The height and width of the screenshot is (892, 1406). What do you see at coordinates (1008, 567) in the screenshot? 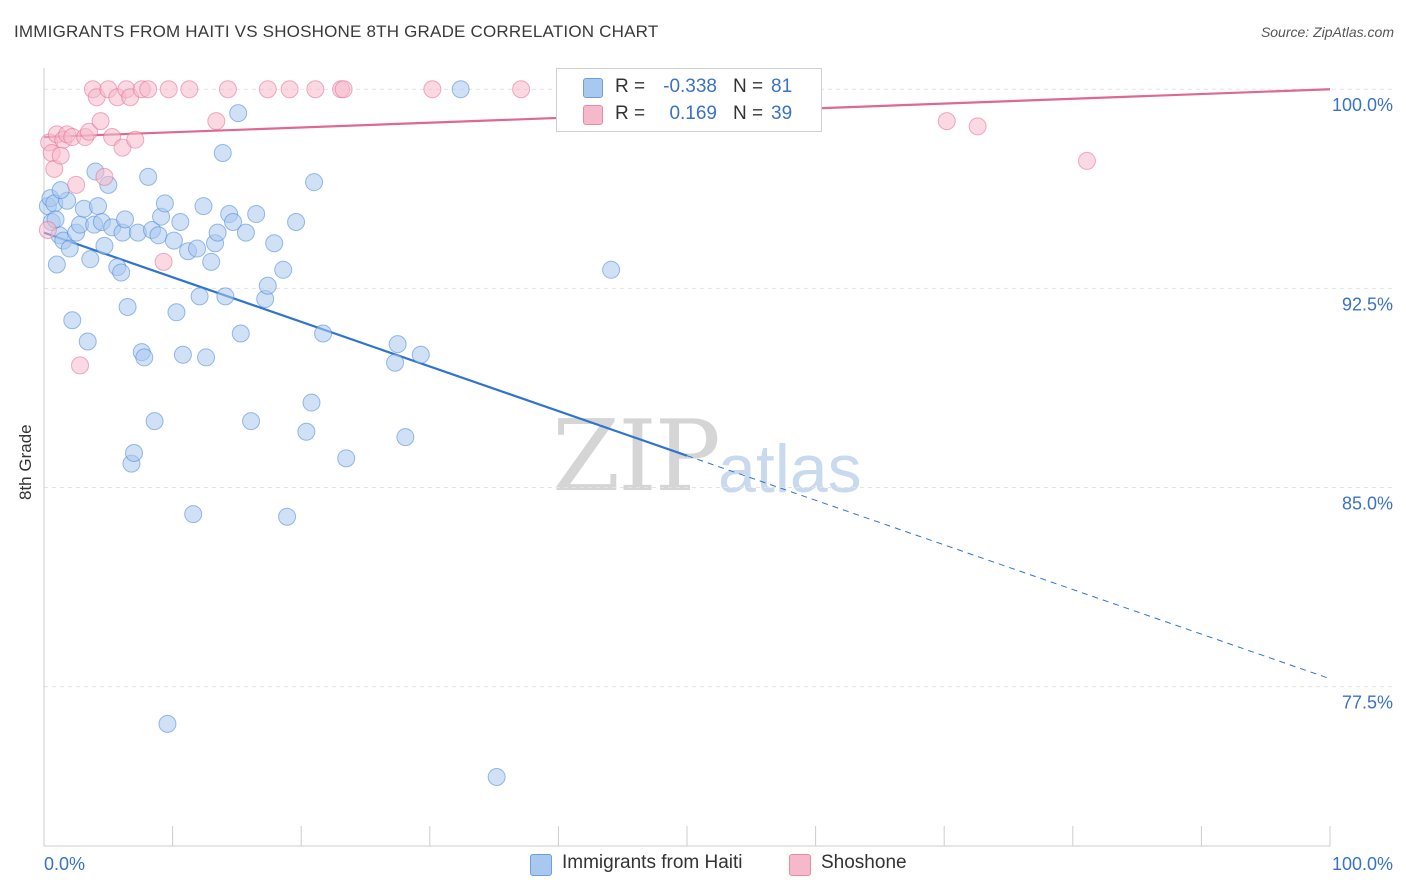
I see `haiti-trend-extension` at bounding box center [1008, 567].